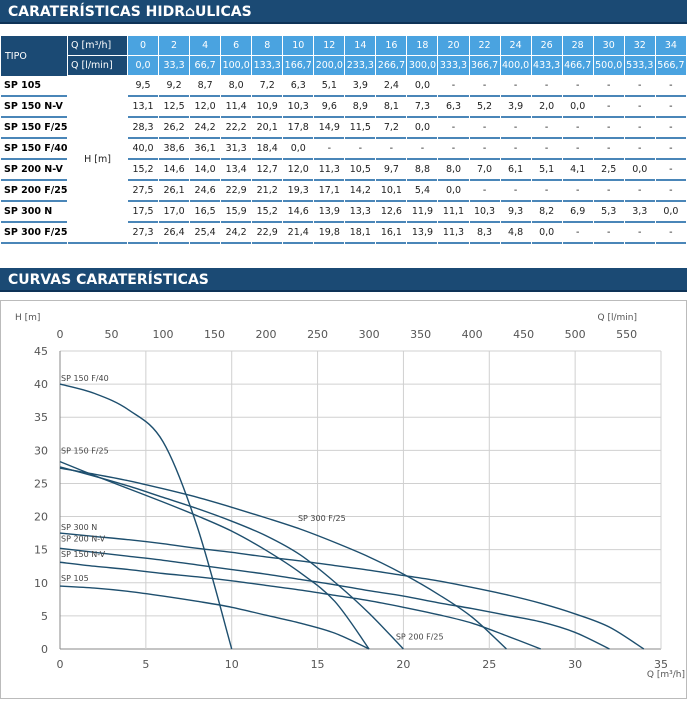  I want to click on head-value: 20,1, so click(267, 128).